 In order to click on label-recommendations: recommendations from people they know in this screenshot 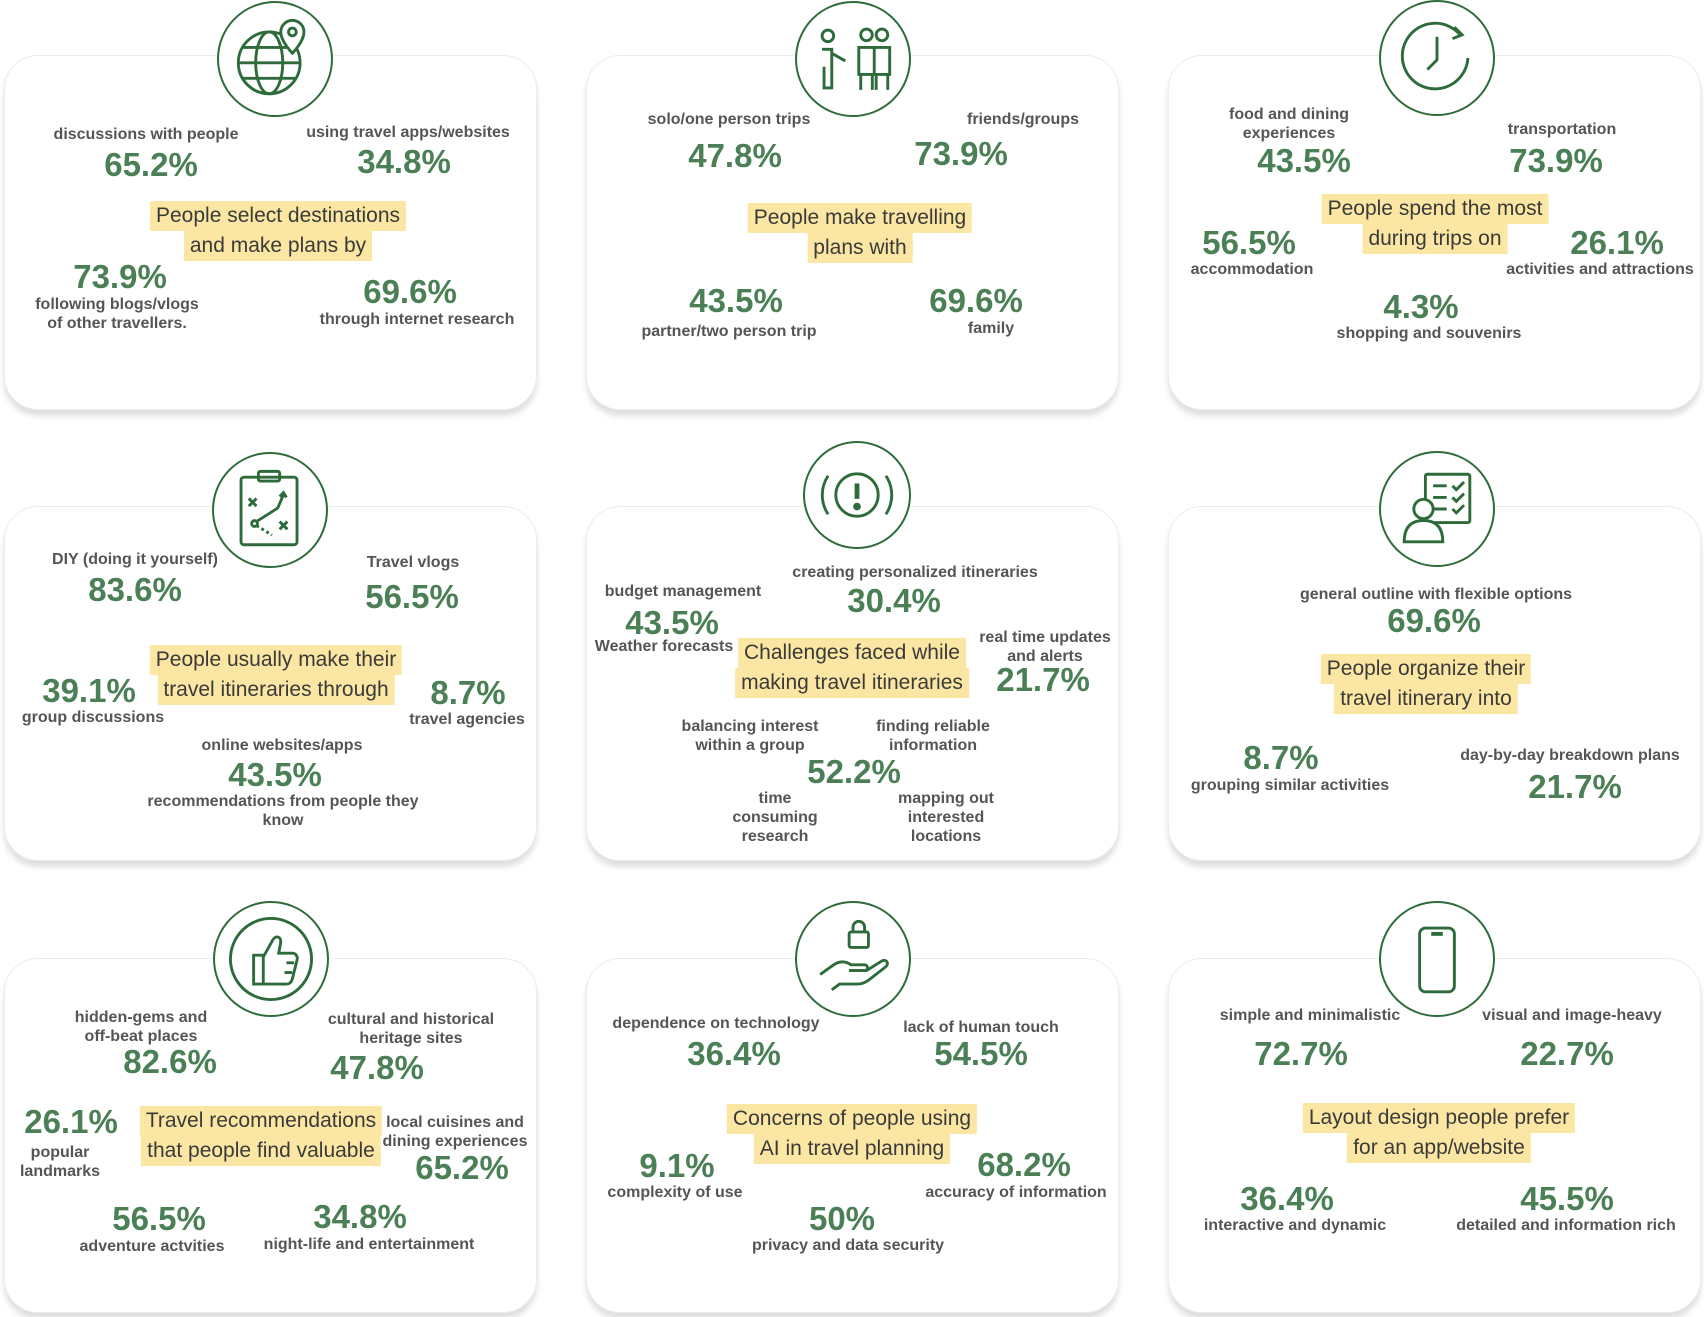, I will do `click(283, 811)`.